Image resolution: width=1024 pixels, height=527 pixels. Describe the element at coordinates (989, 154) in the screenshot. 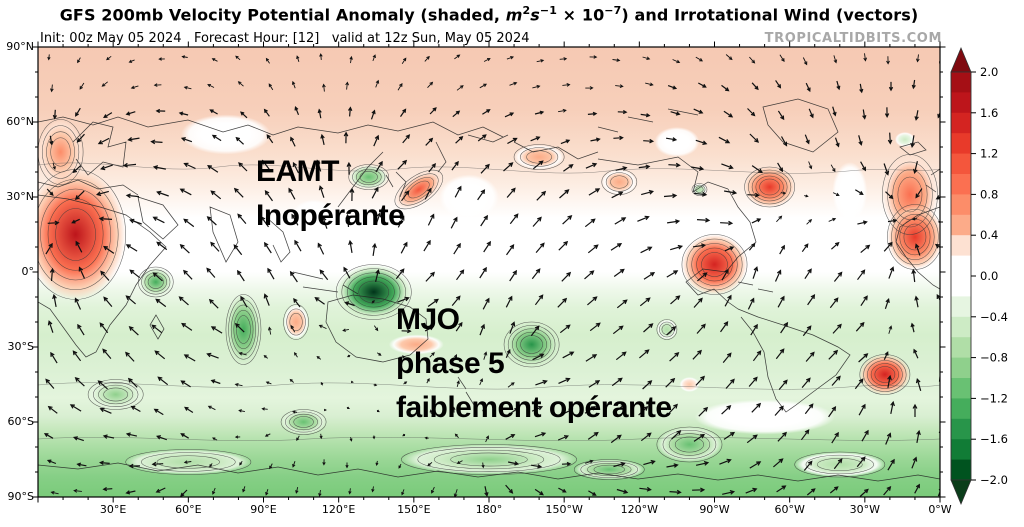

I see `colorbar-tick-label: 1.2` at that location.